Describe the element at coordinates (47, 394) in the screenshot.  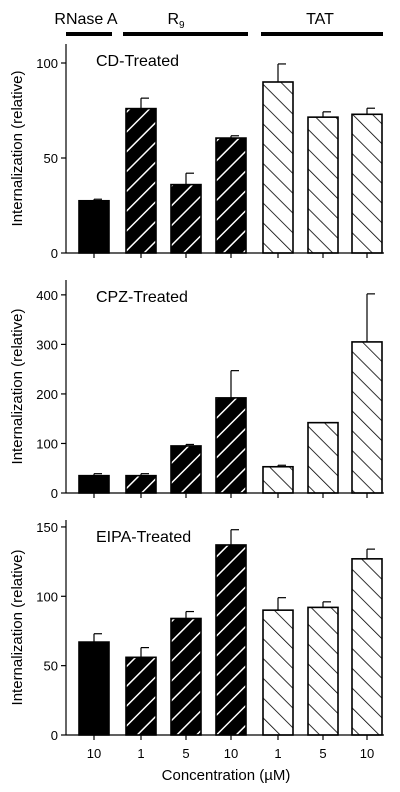
I see `y-tick-label: 200` at that location.